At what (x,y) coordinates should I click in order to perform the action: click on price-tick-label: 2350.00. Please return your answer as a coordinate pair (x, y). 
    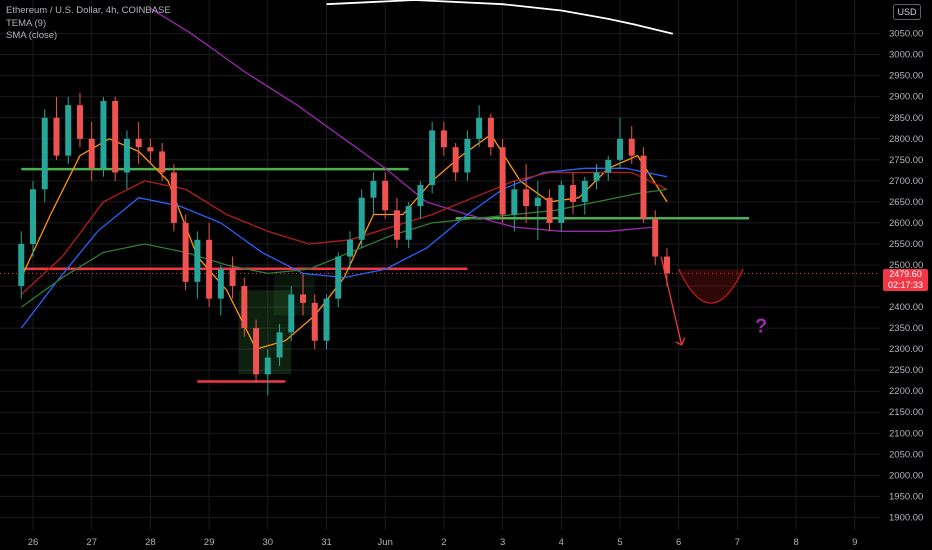
    Looking at the image, I should click on (906, 328).